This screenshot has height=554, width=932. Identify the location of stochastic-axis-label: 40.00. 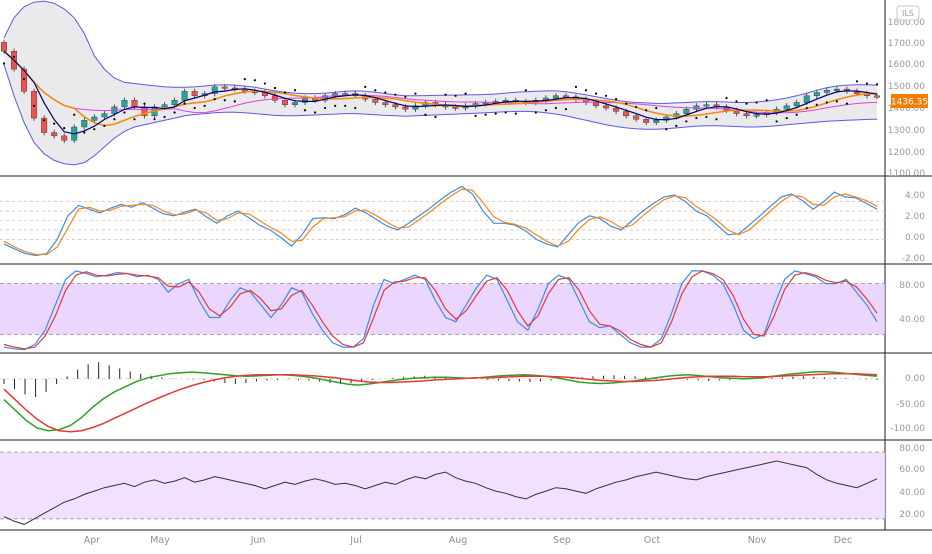
(912, 320).